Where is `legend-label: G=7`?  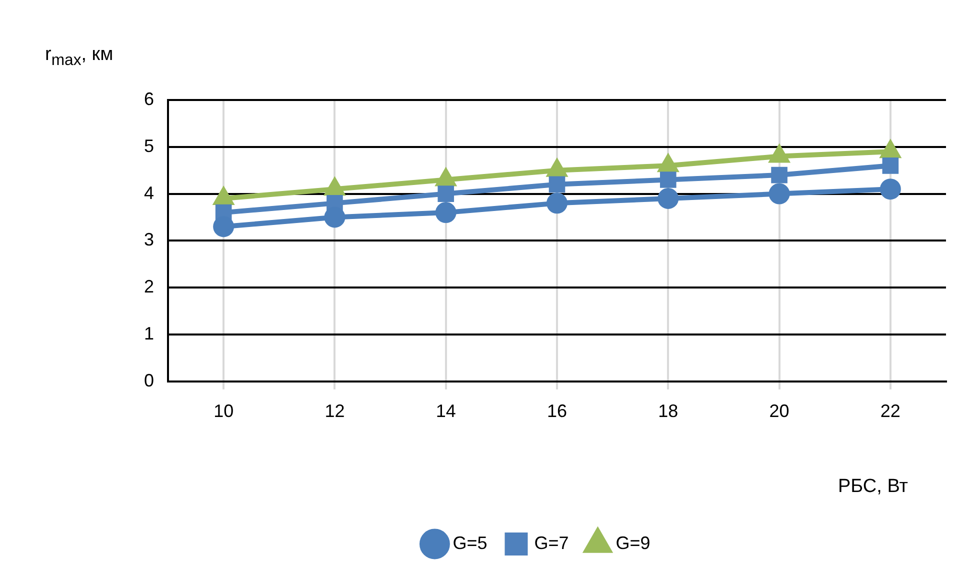
legend-label: G=7 is located at coordinates (551, 542).